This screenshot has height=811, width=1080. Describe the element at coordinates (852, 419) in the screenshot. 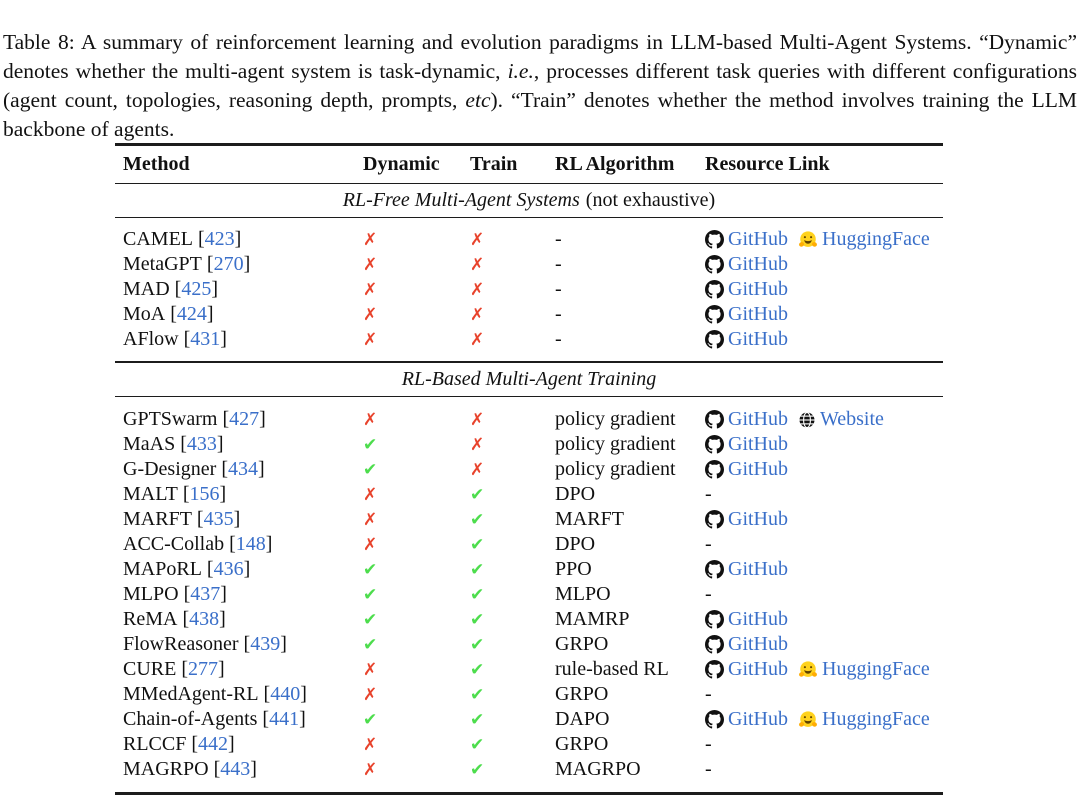

I see `website-link-label: Website` at that location.